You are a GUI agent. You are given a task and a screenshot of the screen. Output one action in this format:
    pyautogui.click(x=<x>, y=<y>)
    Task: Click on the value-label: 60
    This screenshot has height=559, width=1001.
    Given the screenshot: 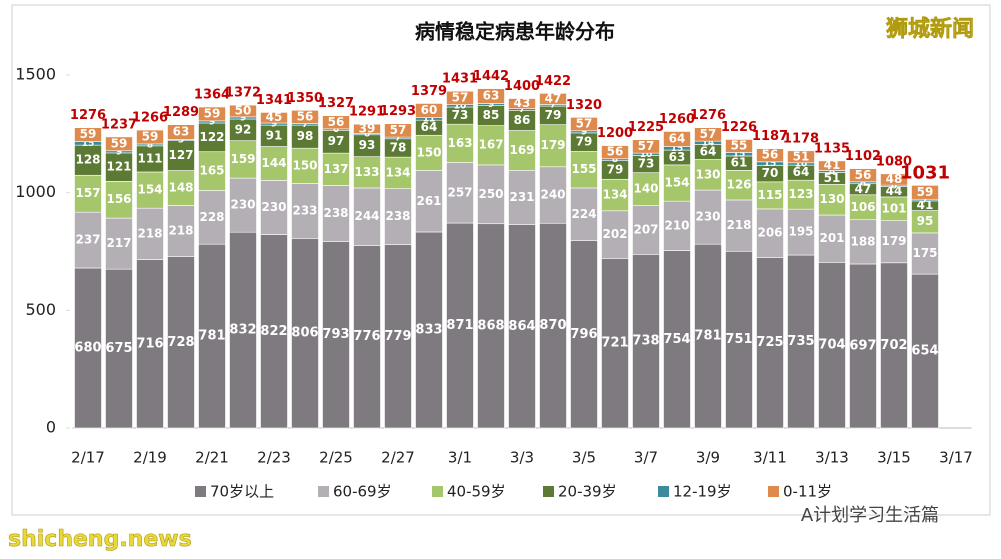 What is the action you would take?
    pyautogui.click(x=429, y=110)
    